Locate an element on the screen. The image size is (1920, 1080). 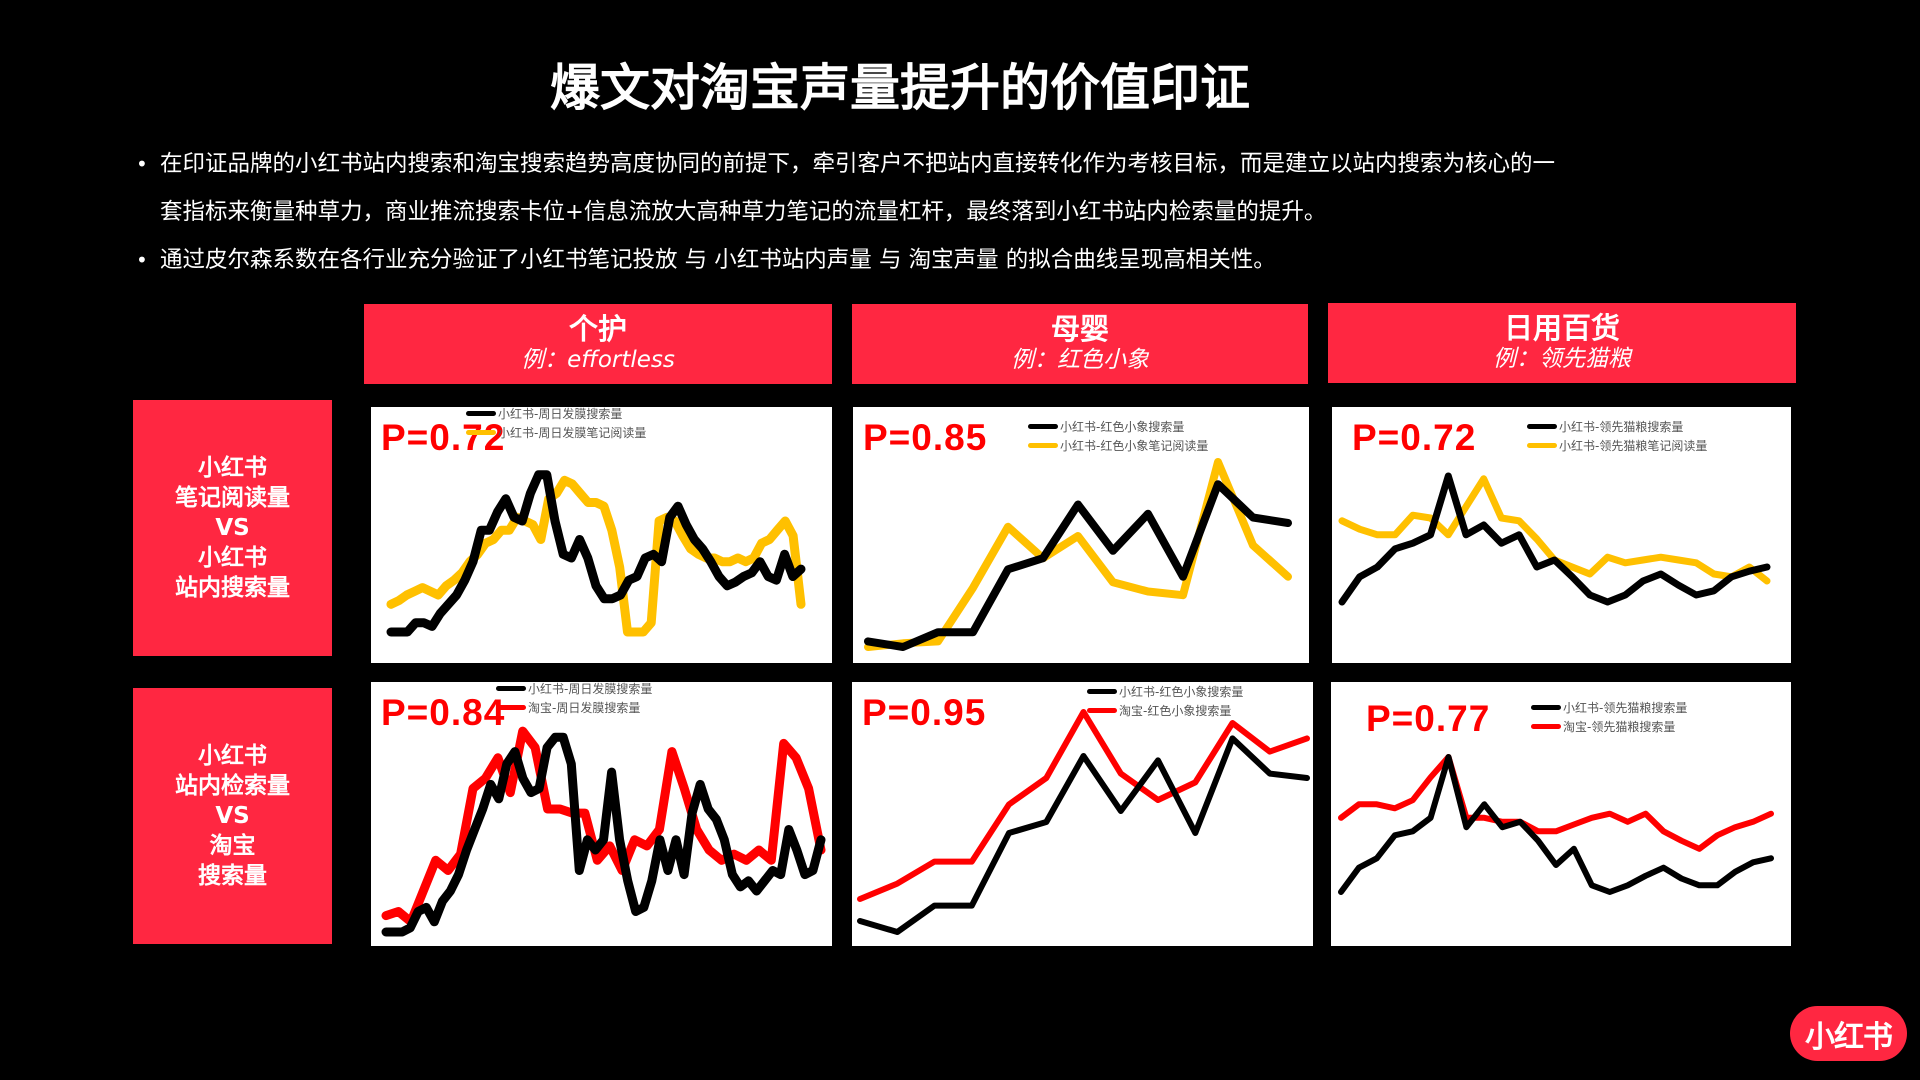
chart-legend: 小红书-红色小象搜索量小红书-红色小象笔记阅读量 is located at coordinates (1118, 436).